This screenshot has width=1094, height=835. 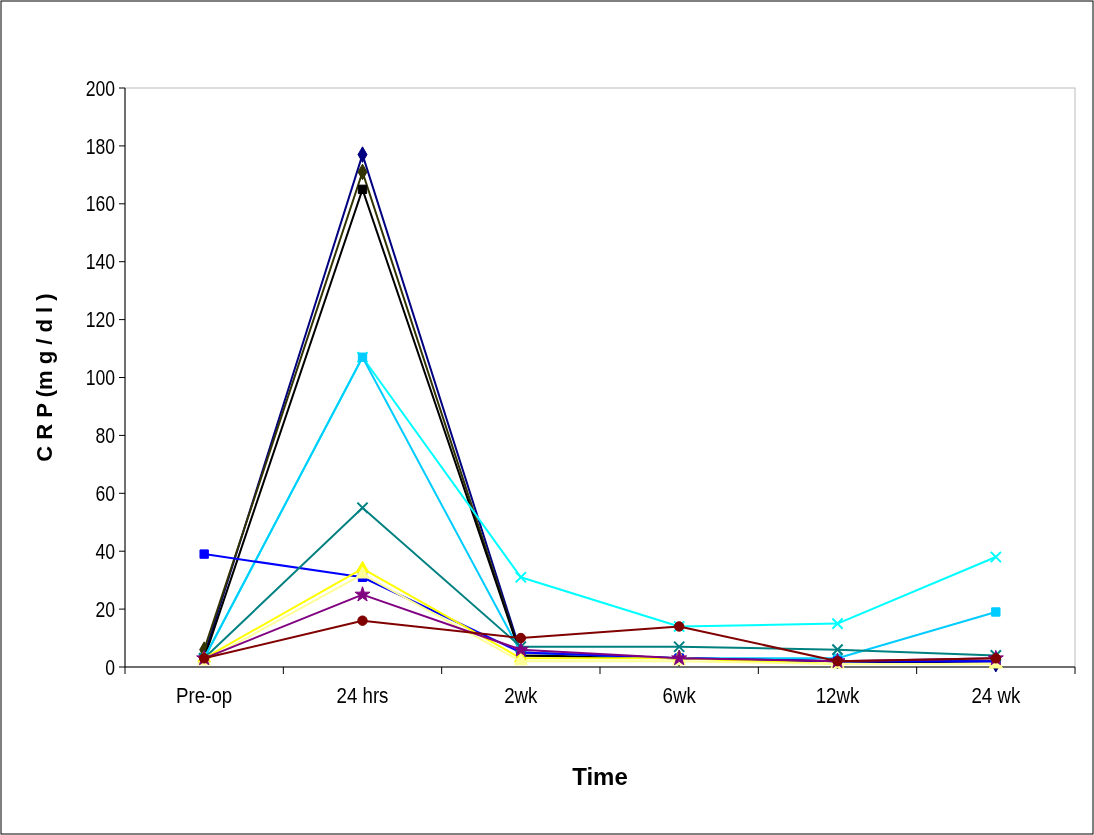 What do you see at coordinates (105, 493) in the screenshot?
I see `y-tick-label: 60` at bounding box center [105, 493].